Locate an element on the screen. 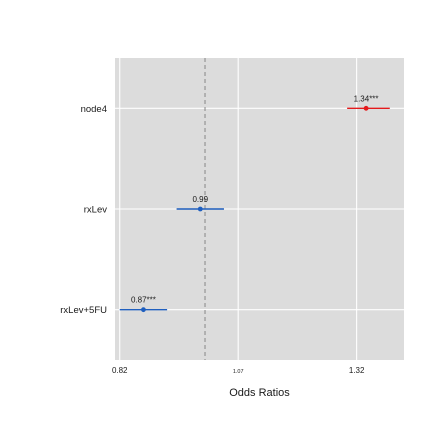 This screenshot has width=432, height=432. x-tick-label: 0.82 is located at coordinates (120, 370).